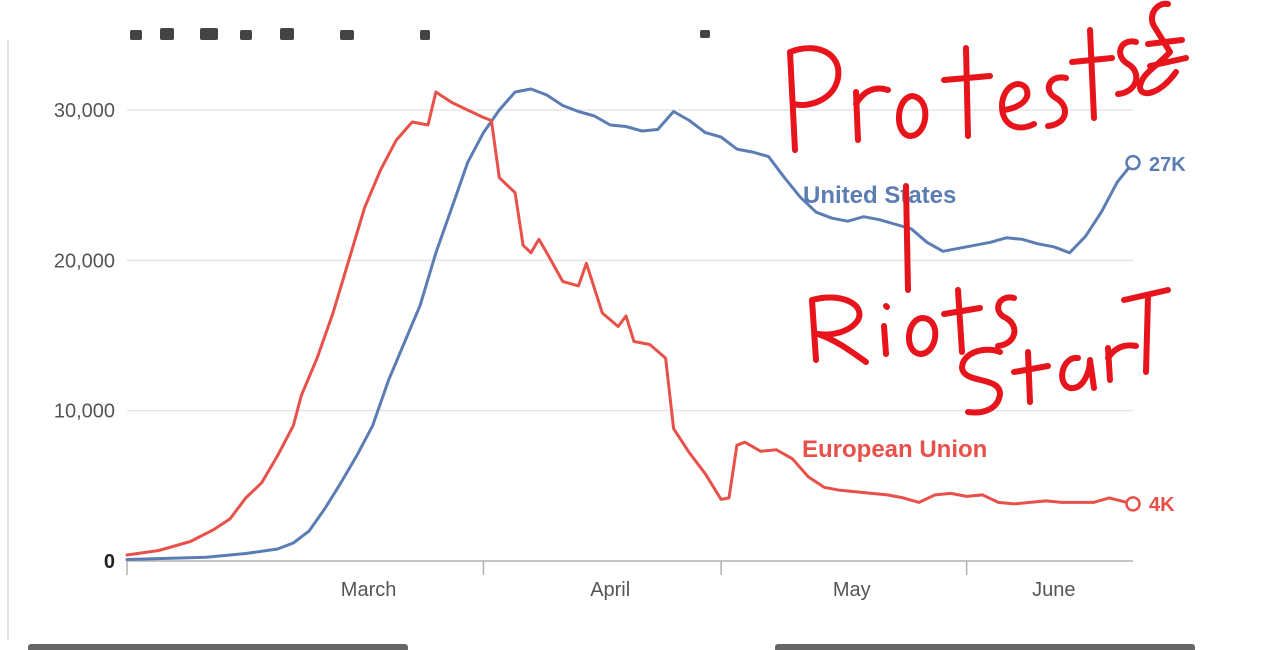 The width and height of the screenshot is (1272, 650). I want to click on x-tick-label: April, so click(610, 590).